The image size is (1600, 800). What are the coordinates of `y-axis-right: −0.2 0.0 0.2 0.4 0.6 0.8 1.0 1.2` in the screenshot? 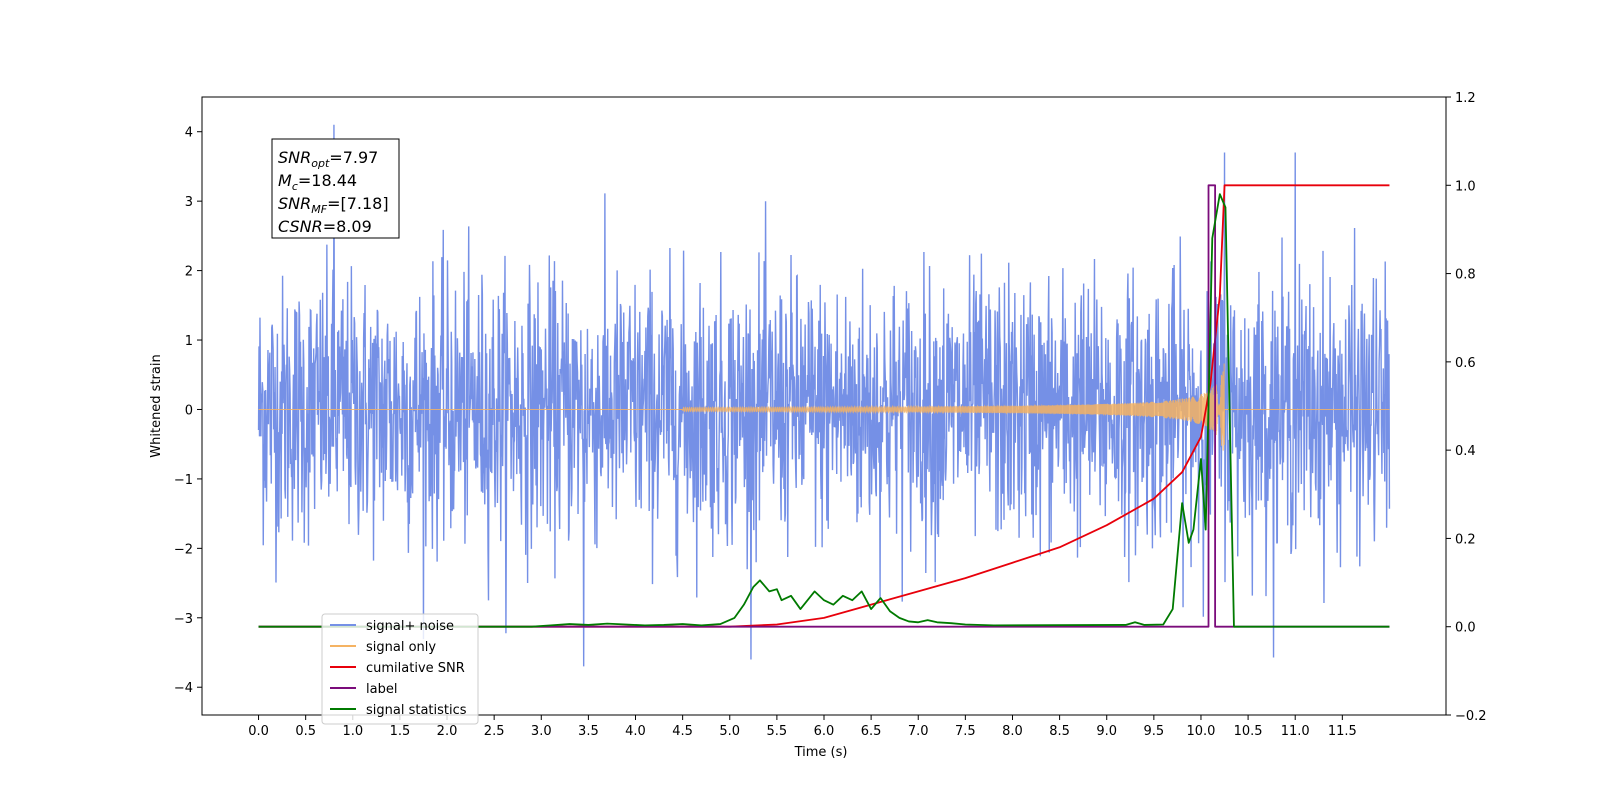 It's located at (1466, 407).